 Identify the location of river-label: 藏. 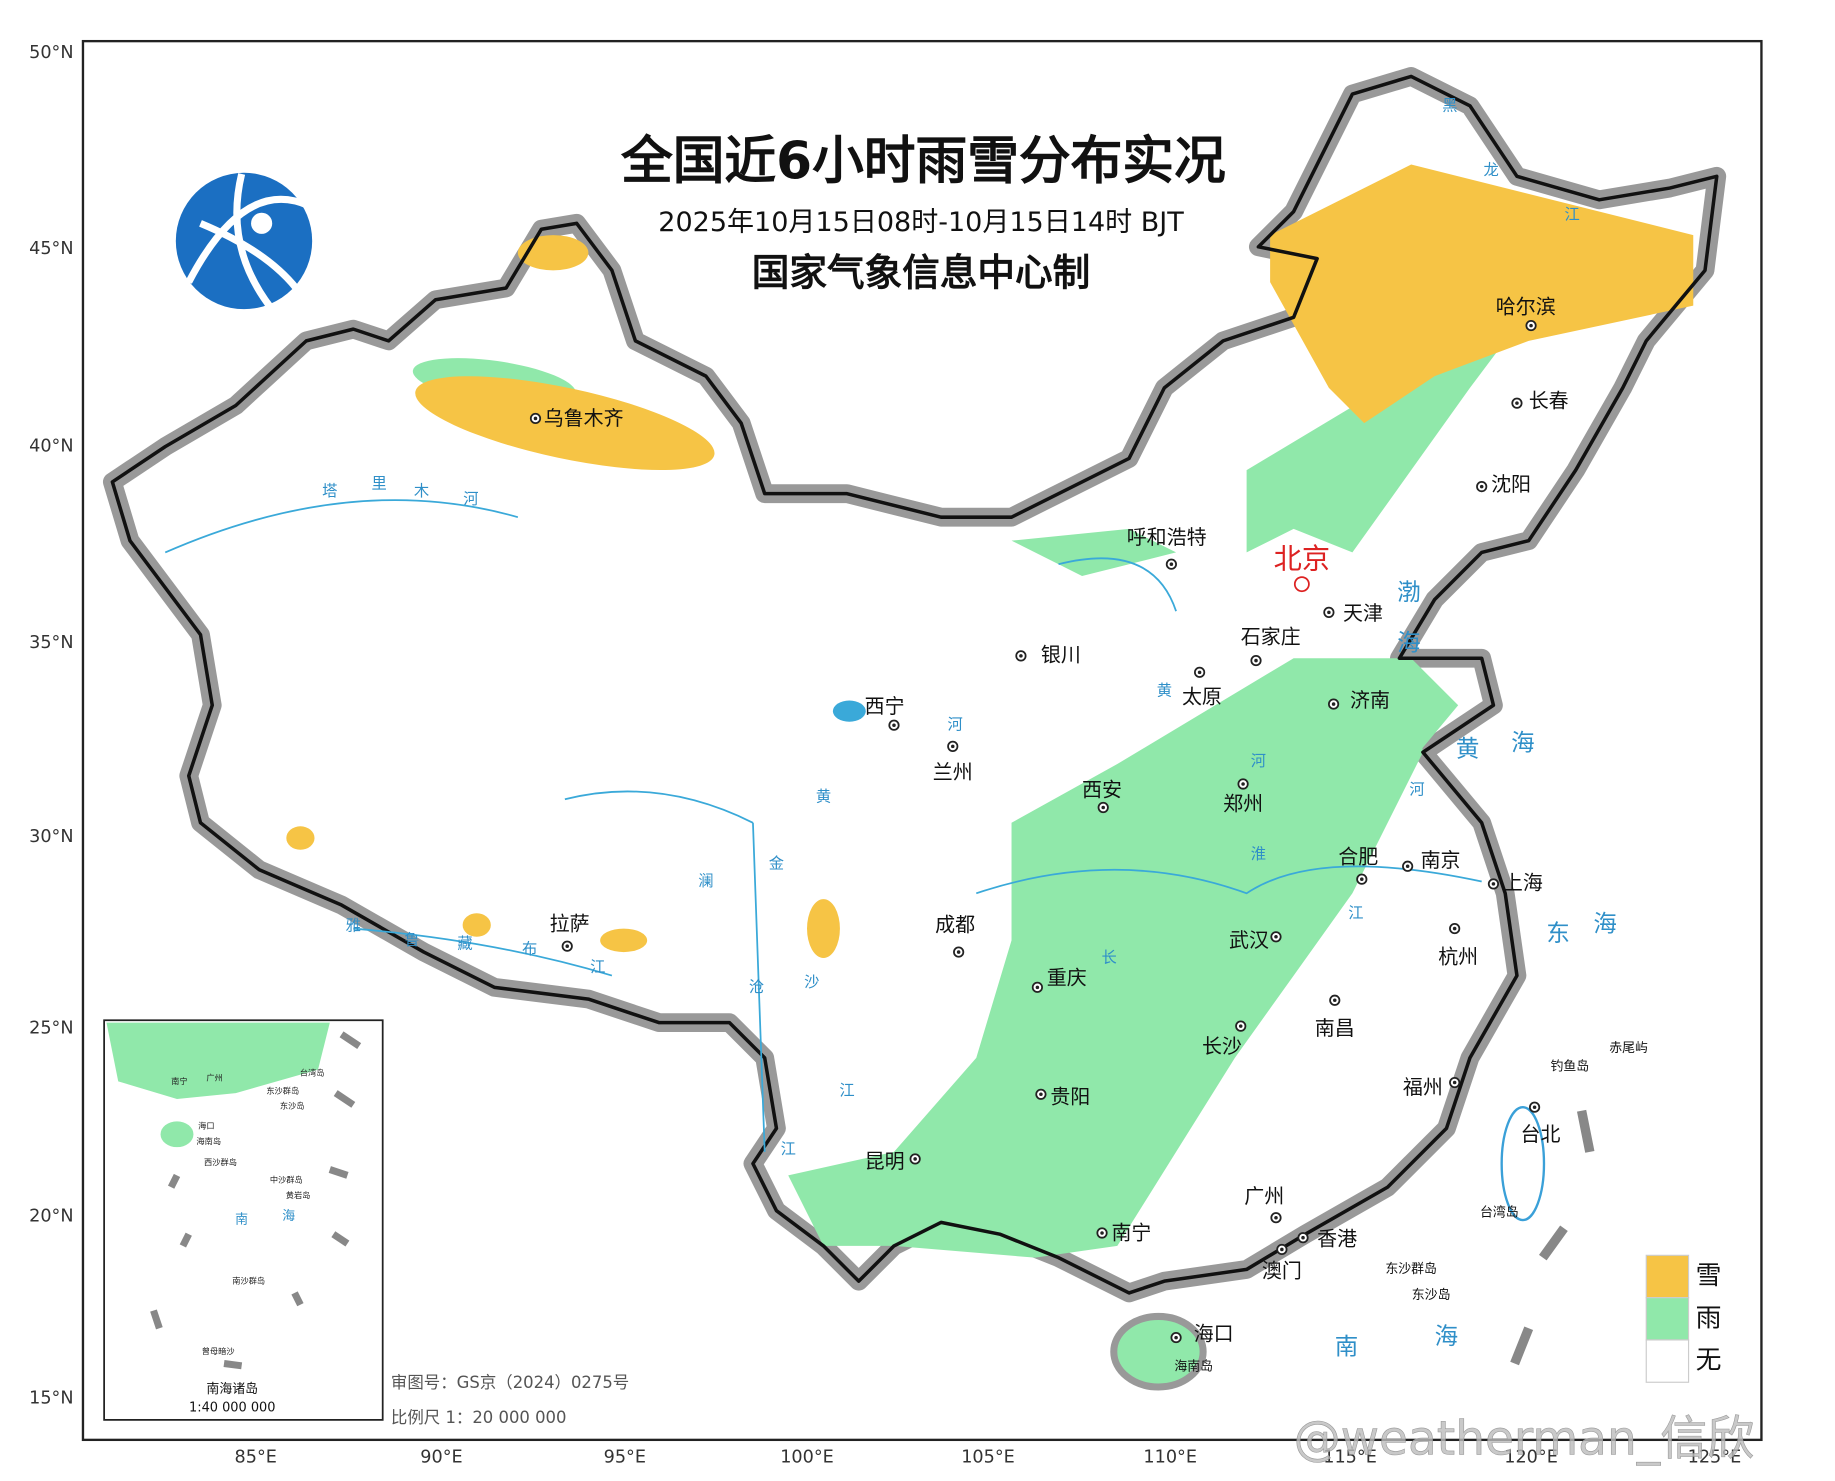
(464, 943).